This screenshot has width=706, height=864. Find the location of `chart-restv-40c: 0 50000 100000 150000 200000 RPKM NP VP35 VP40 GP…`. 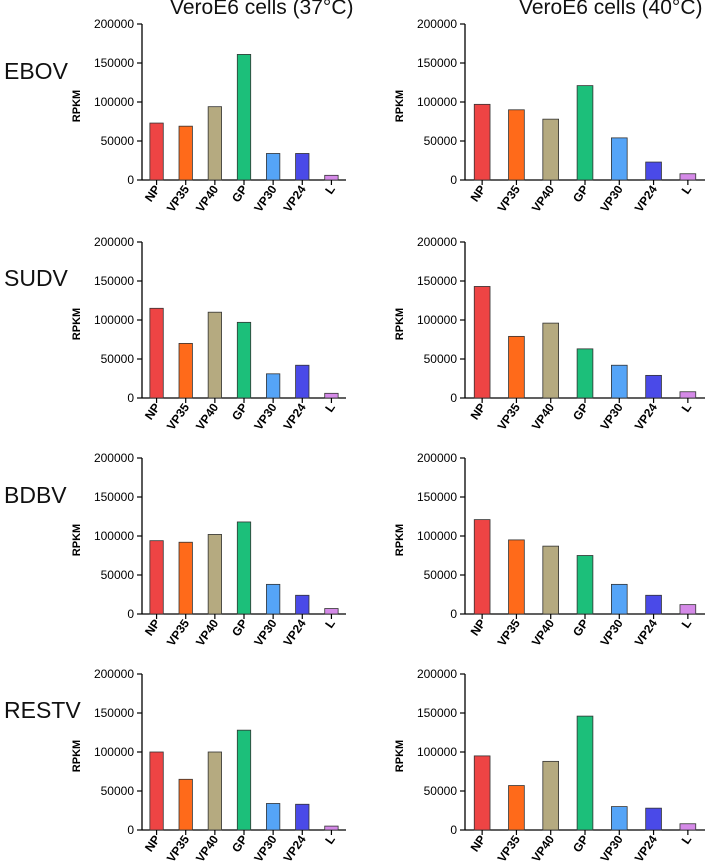

chart-restv-40c: 0 50000 100000 150000 200000 RPKM NP VP35 VP40 GP… is located at coordinates (549, 765).